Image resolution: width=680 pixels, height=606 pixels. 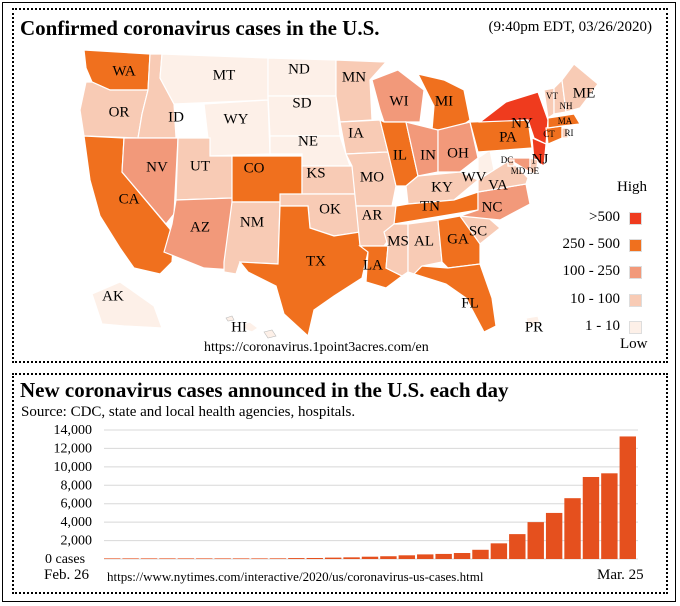 I want to click on state-ma, so click(x=564, y=121).